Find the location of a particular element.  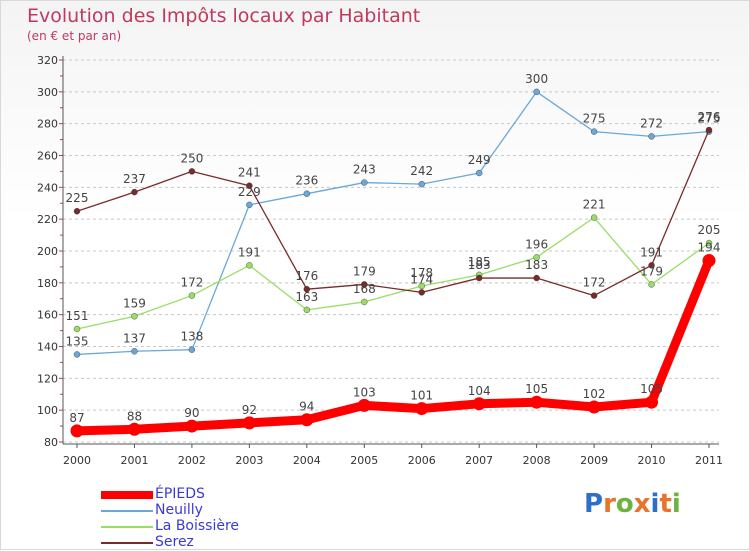

data-label: 151 is located at coordinates (77, 316).